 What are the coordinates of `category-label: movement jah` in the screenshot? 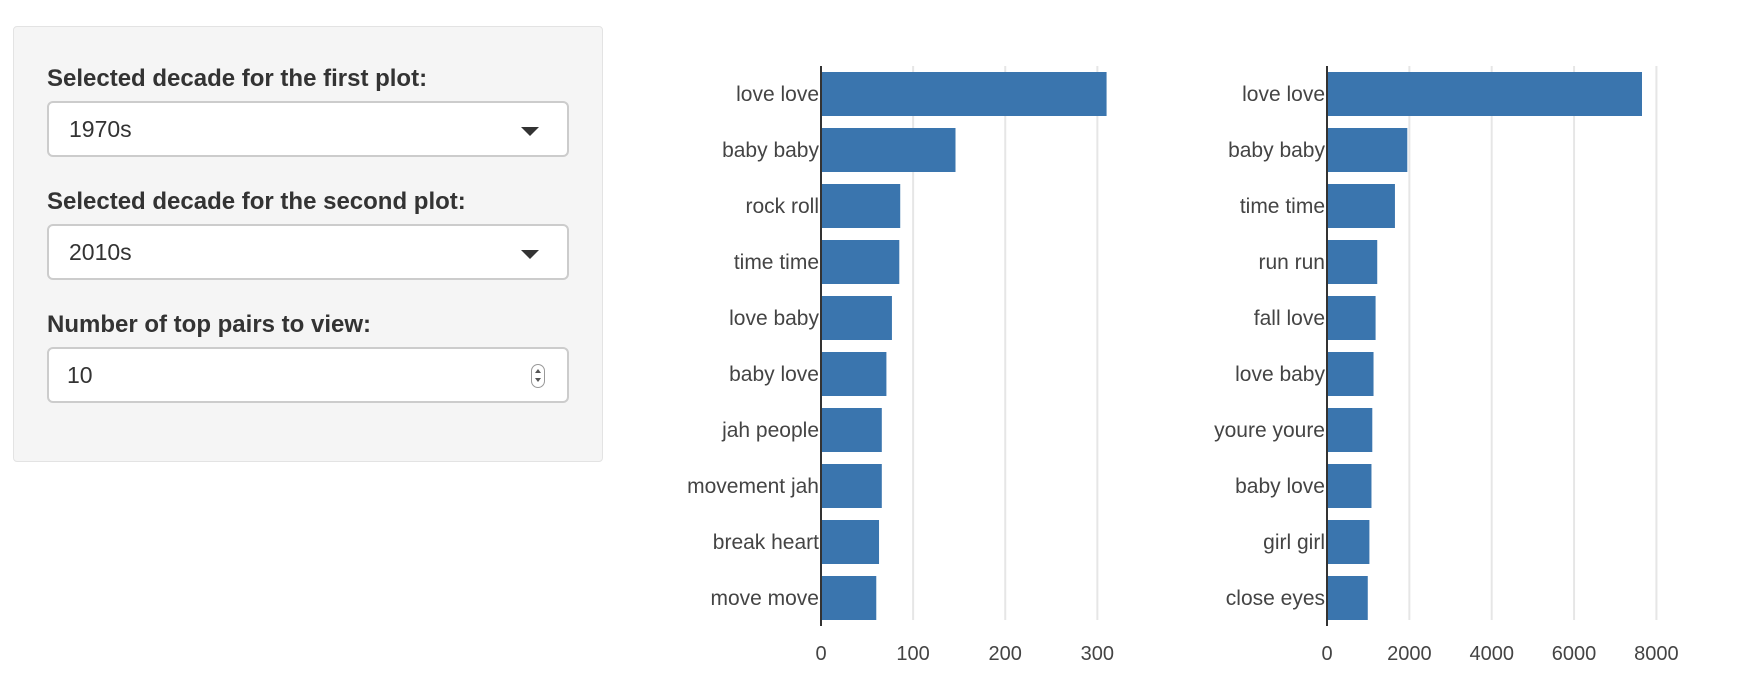 It's located at (753, 486).